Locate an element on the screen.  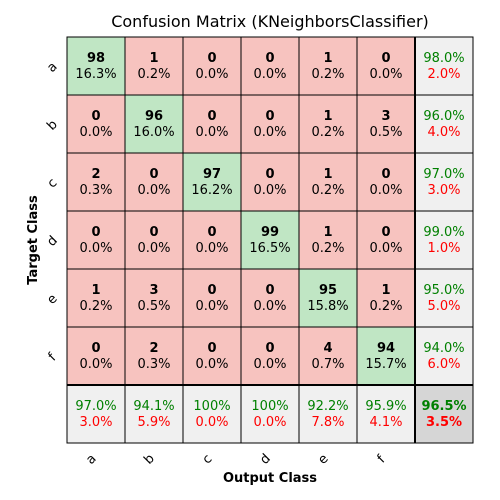
y-tick-label: d is located at coordinates (52, 241).